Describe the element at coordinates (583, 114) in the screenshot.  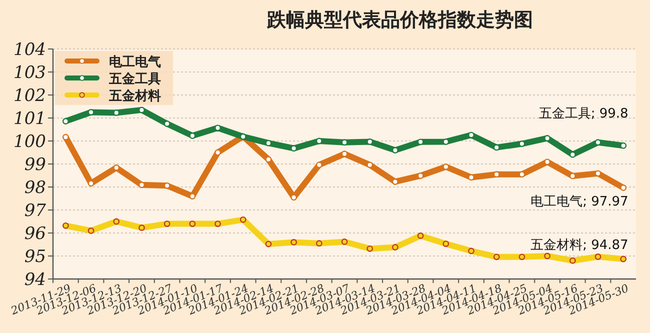
I see `annotation: 五金工具; 99.8` at that location.